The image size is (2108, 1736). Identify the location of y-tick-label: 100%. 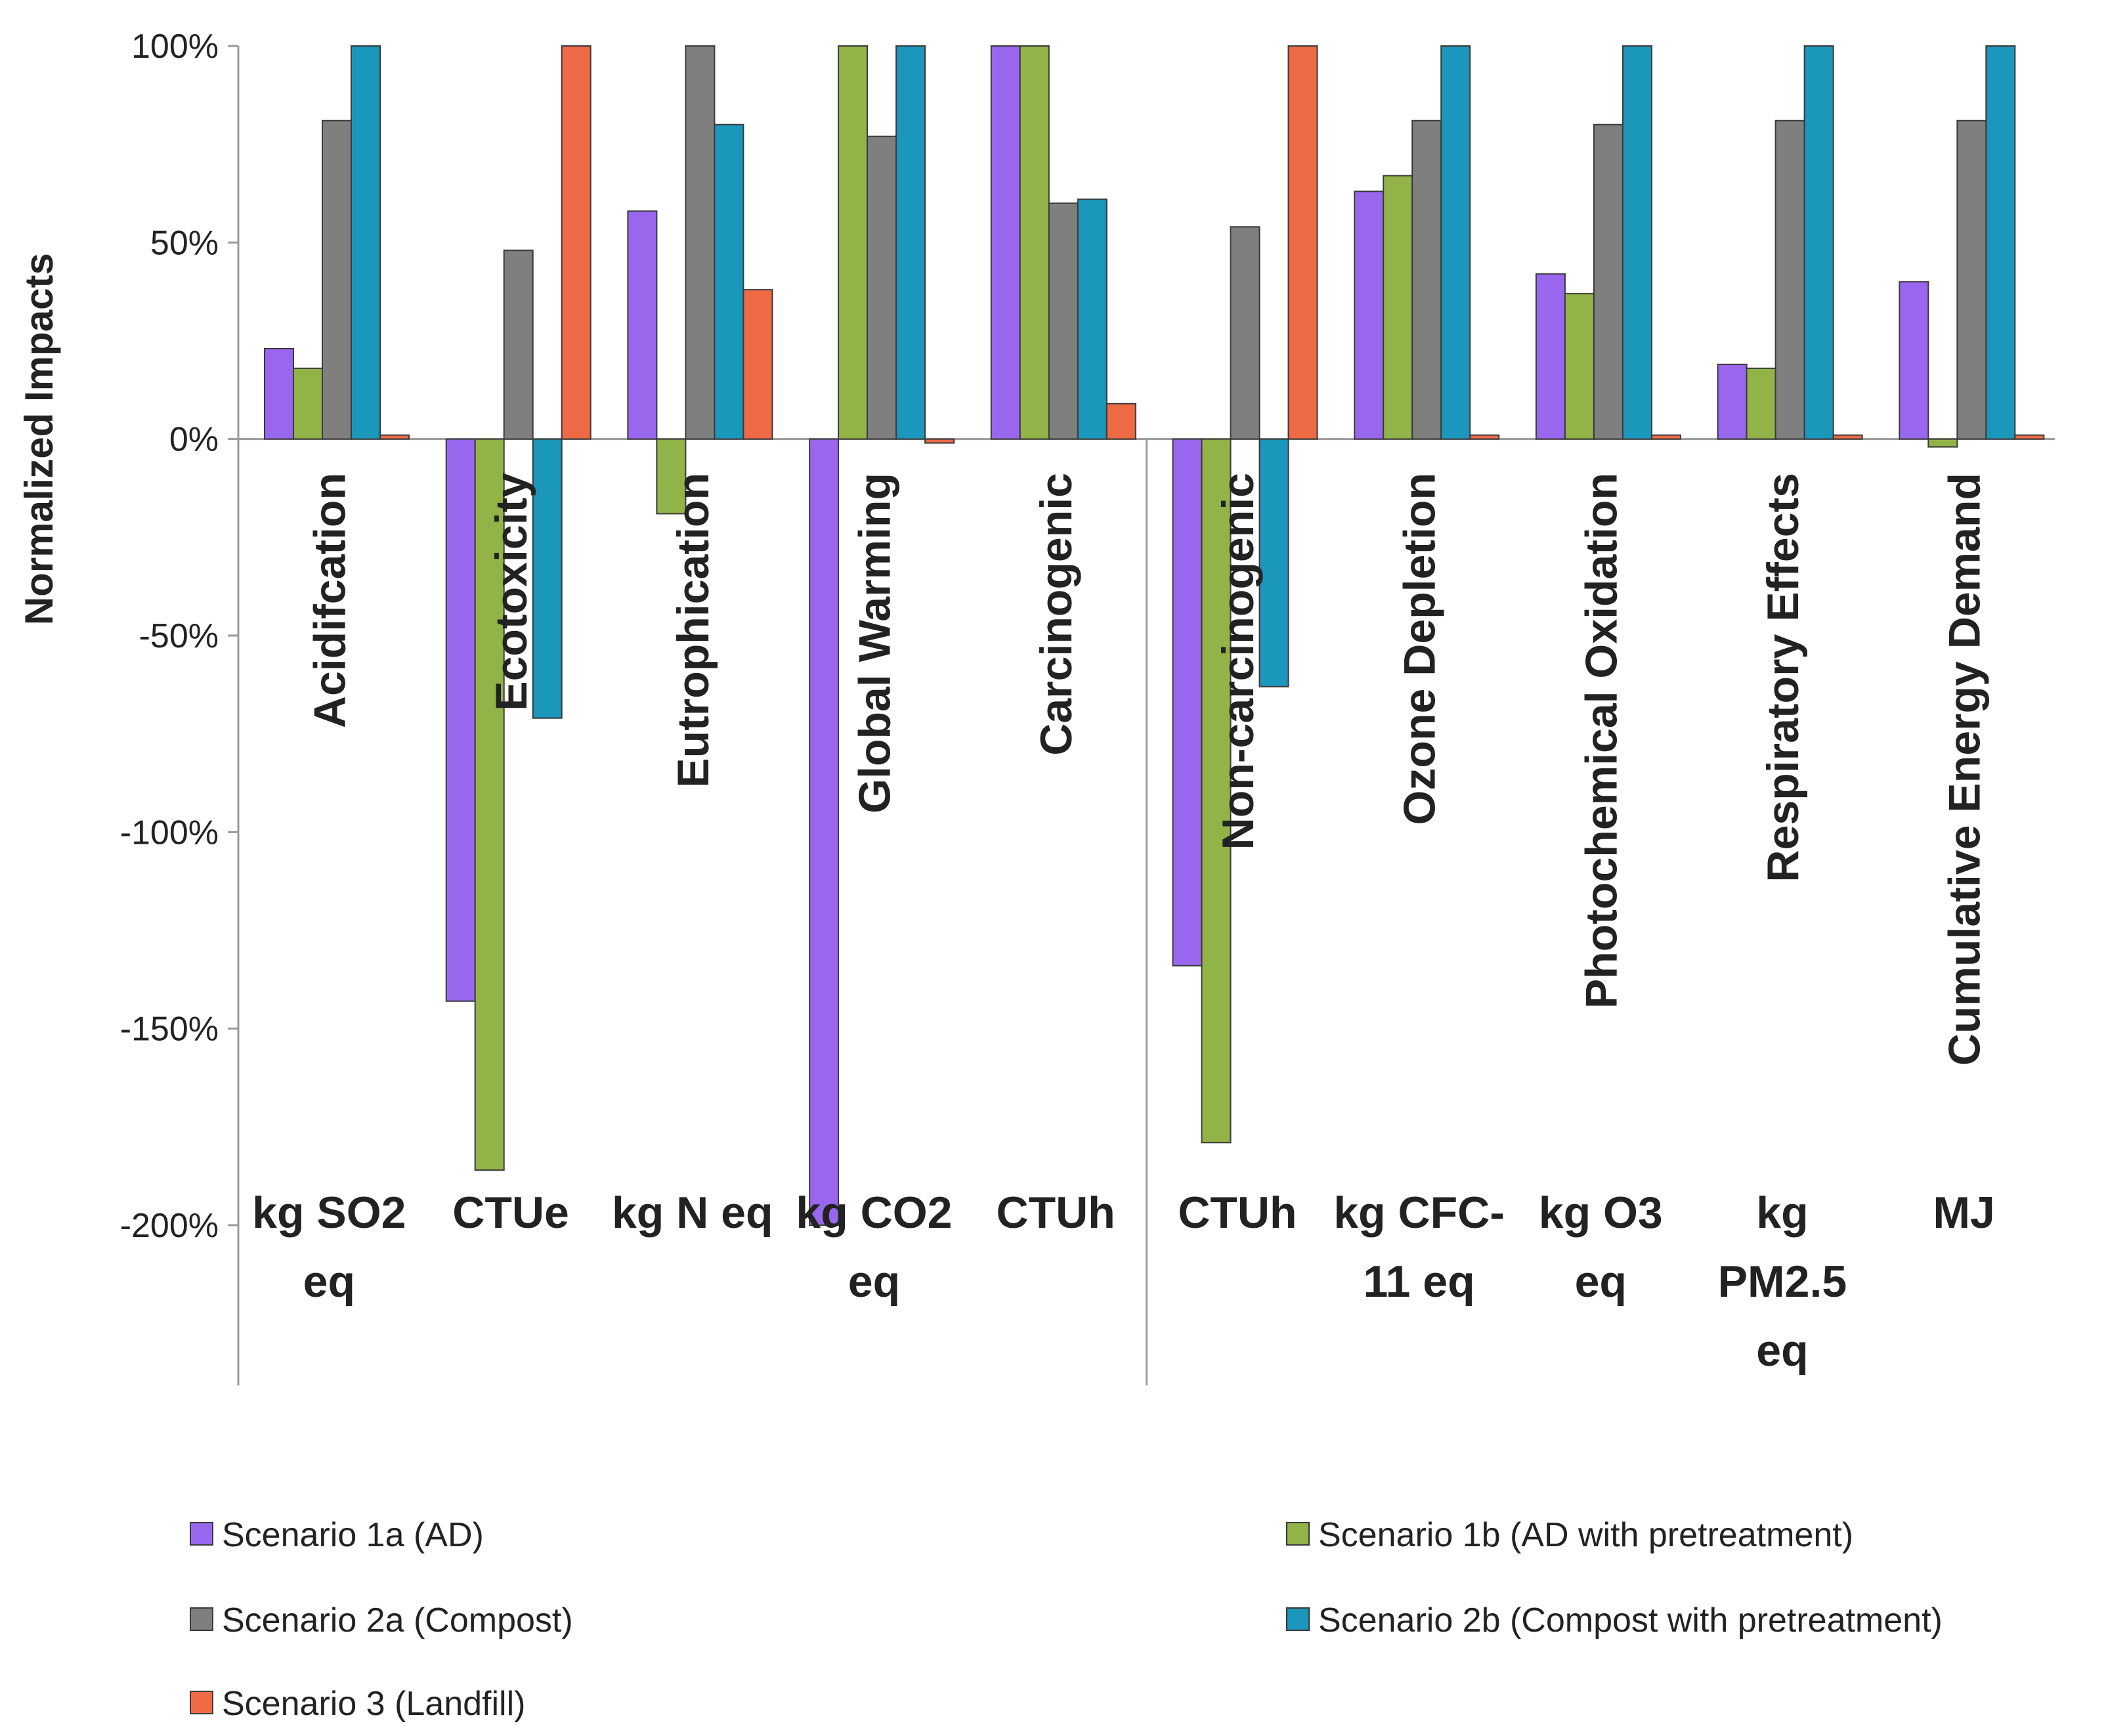
(175, 47).